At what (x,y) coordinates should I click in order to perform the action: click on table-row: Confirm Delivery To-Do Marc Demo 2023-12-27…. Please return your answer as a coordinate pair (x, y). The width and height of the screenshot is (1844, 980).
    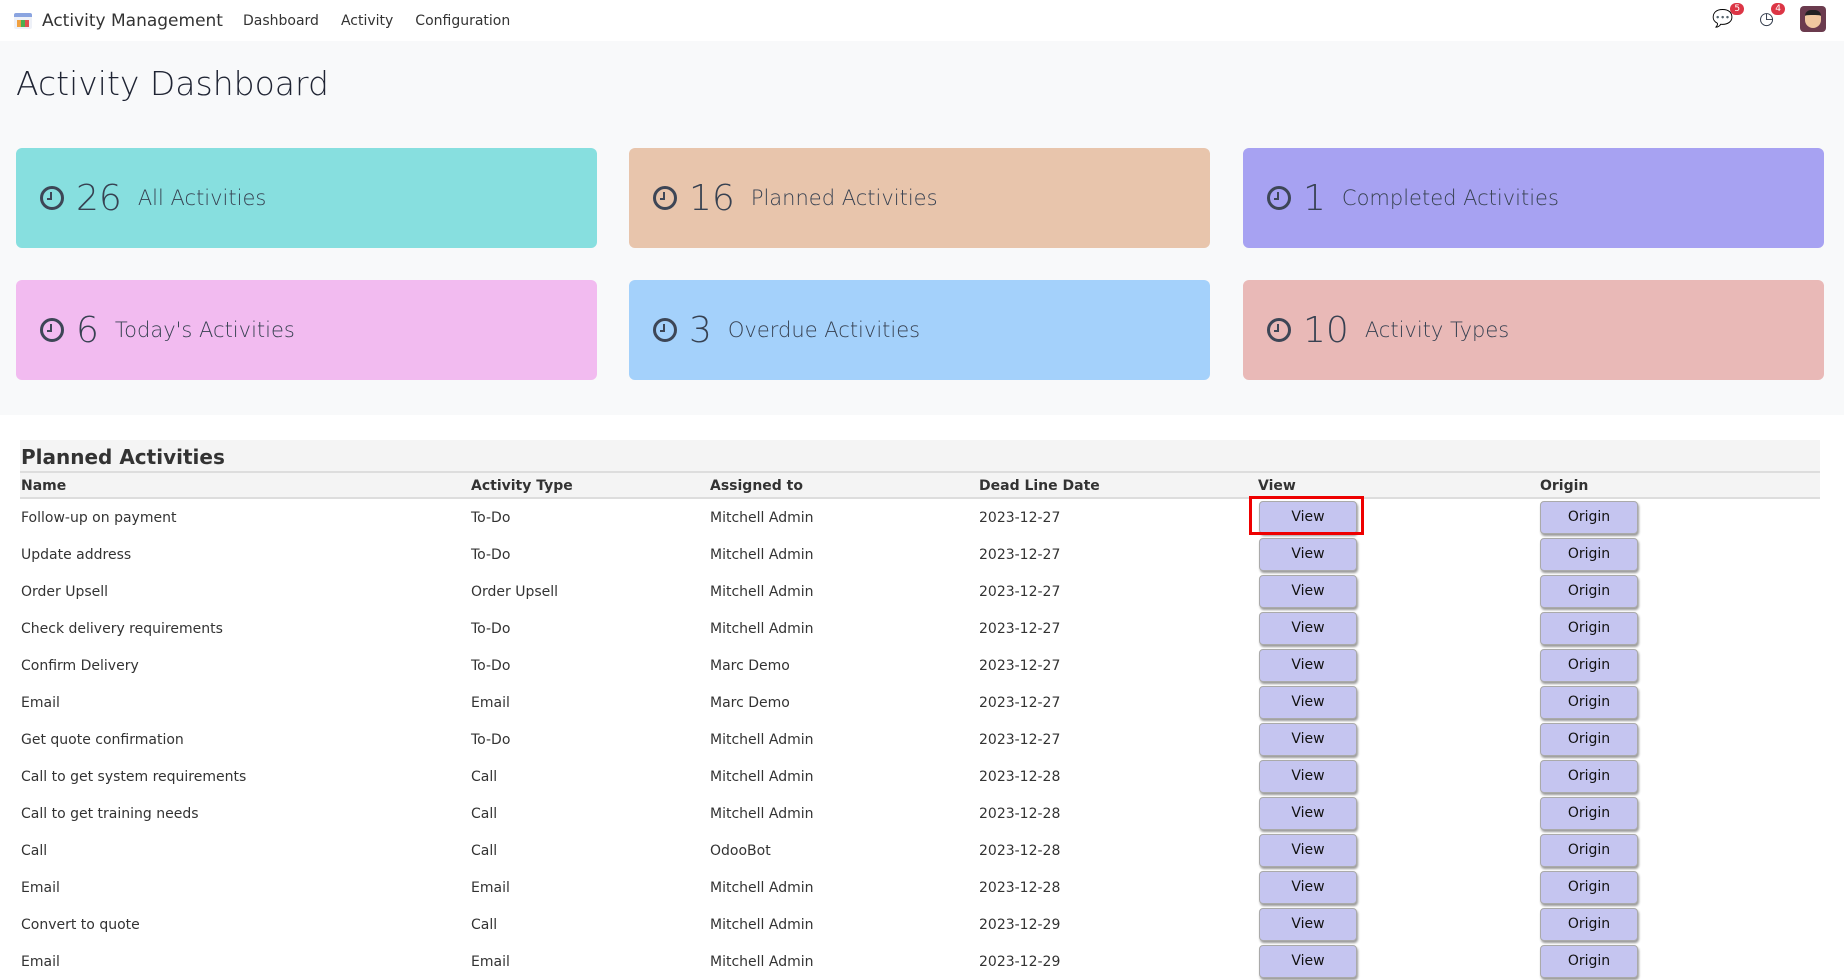
    Looking at the image, I should click on (920, 665).